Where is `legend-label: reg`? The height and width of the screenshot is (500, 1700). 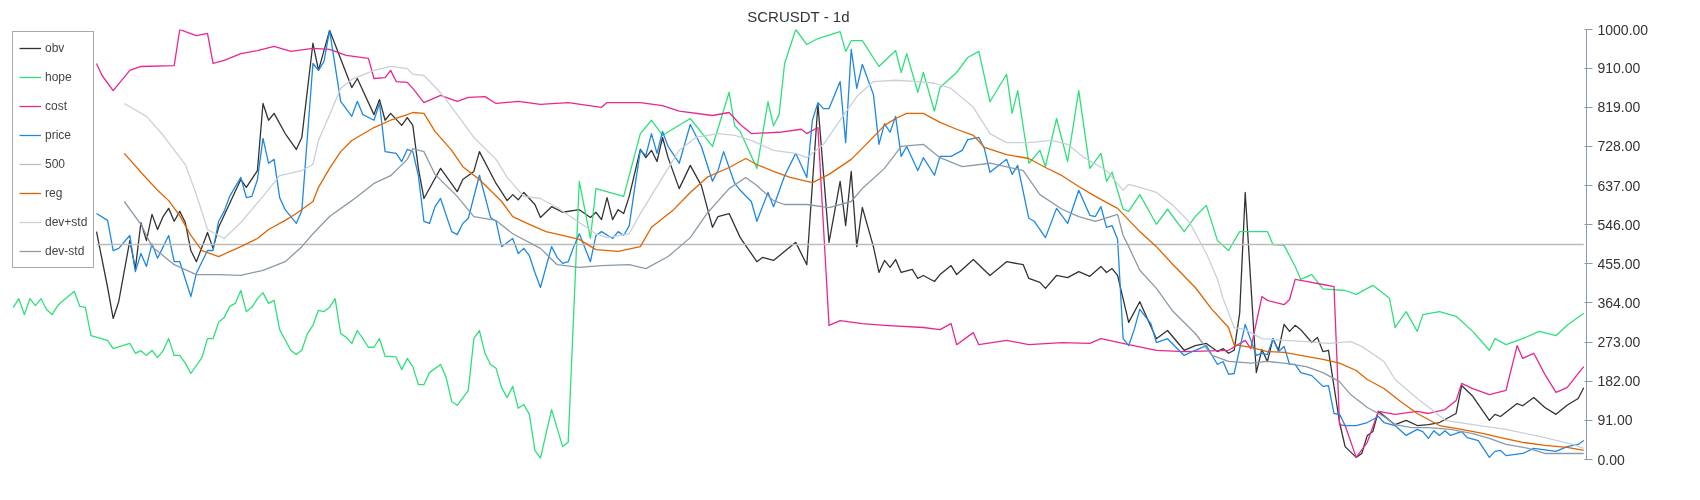 legend-label: reg is located at coordinates (54, 193).